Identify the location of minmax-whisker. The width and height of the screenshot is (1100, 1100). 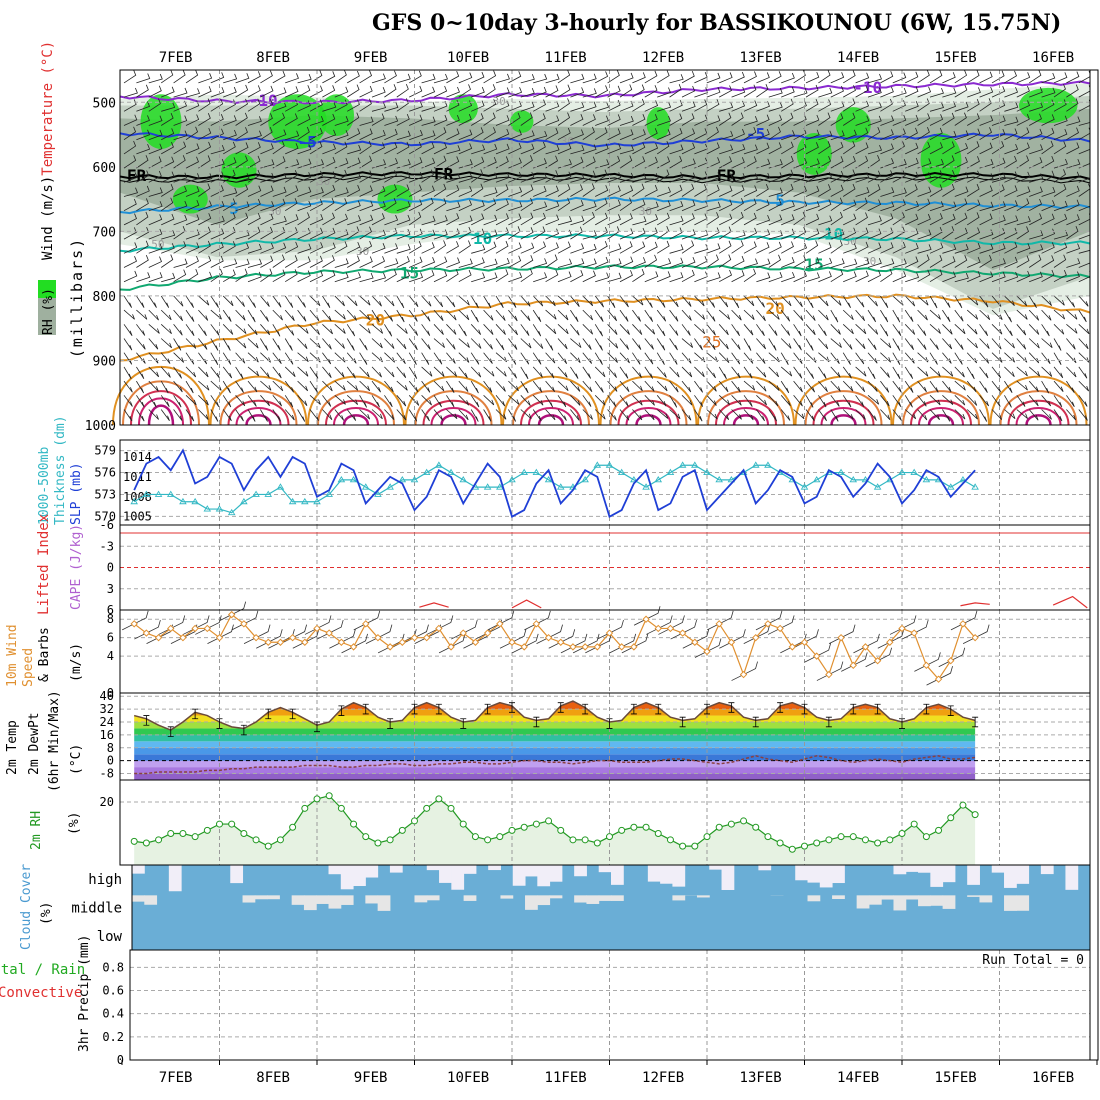
(926, 709).